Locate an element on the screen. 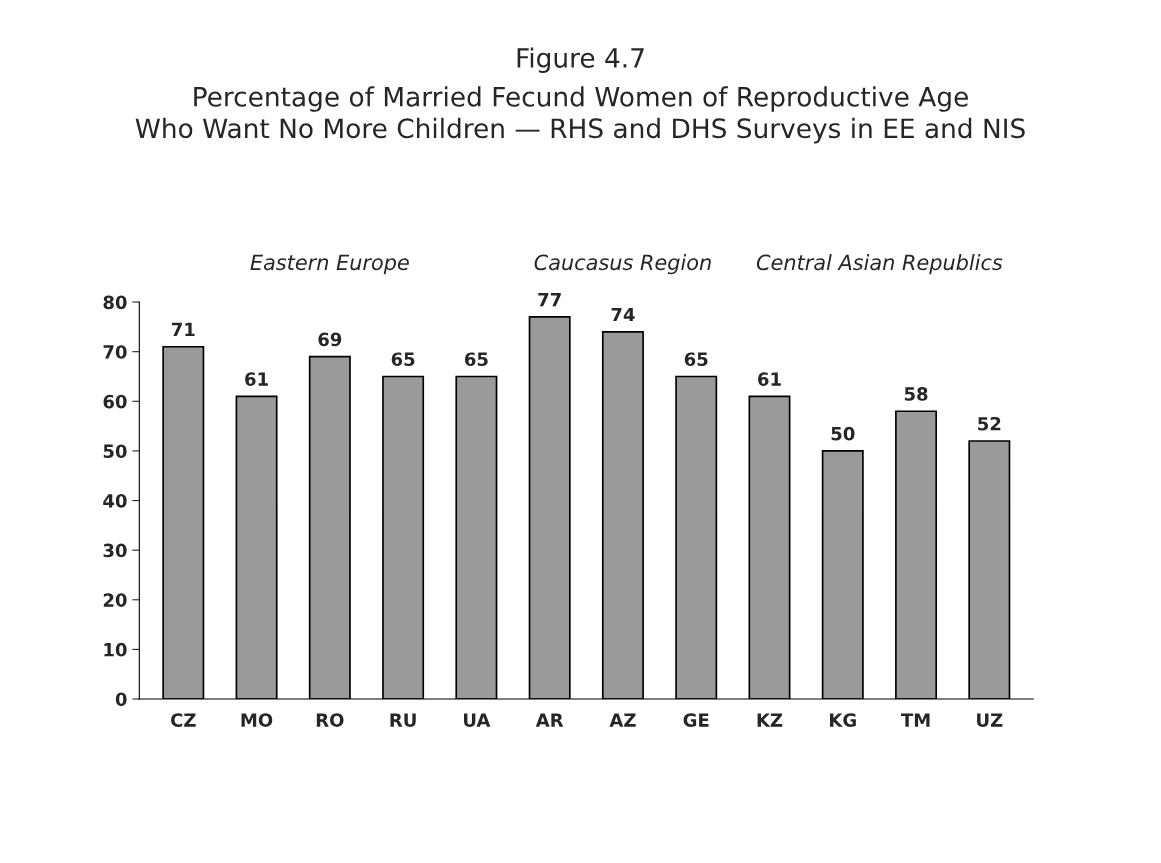 The width and height of the screenshot is (1161, 863). x-tick-label: AZ is located at coordinates (622, 720).